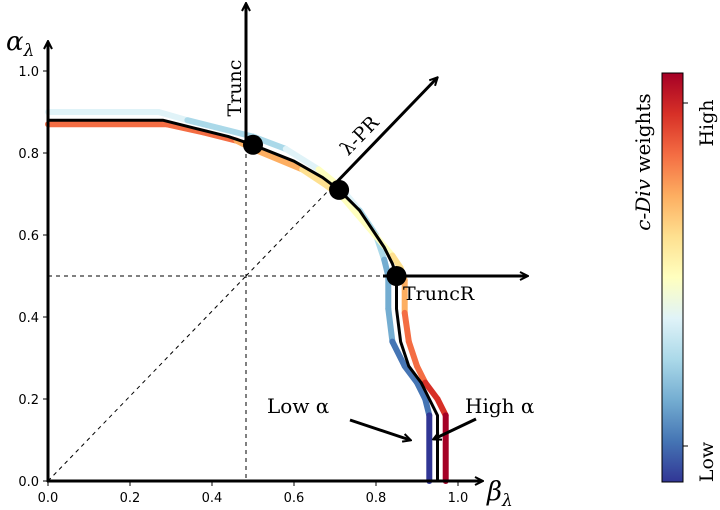  Describe the element at coordinates (458, 498) in the screenshot. I see `x-tick-label: 1.0` at that location.